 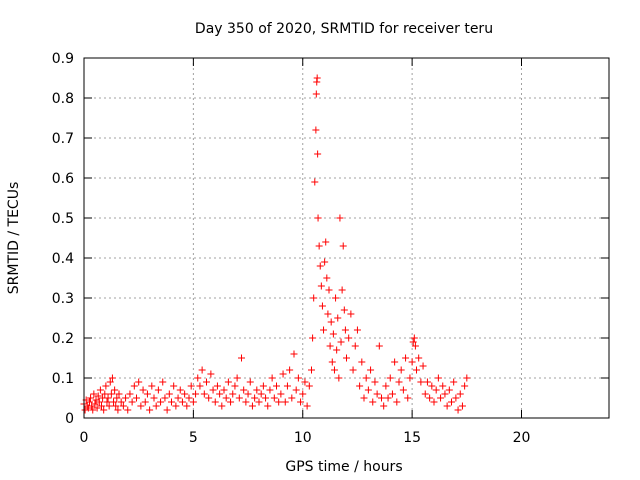 I want to click on y-tick-label: 0.7, so click(x=63, y=139).